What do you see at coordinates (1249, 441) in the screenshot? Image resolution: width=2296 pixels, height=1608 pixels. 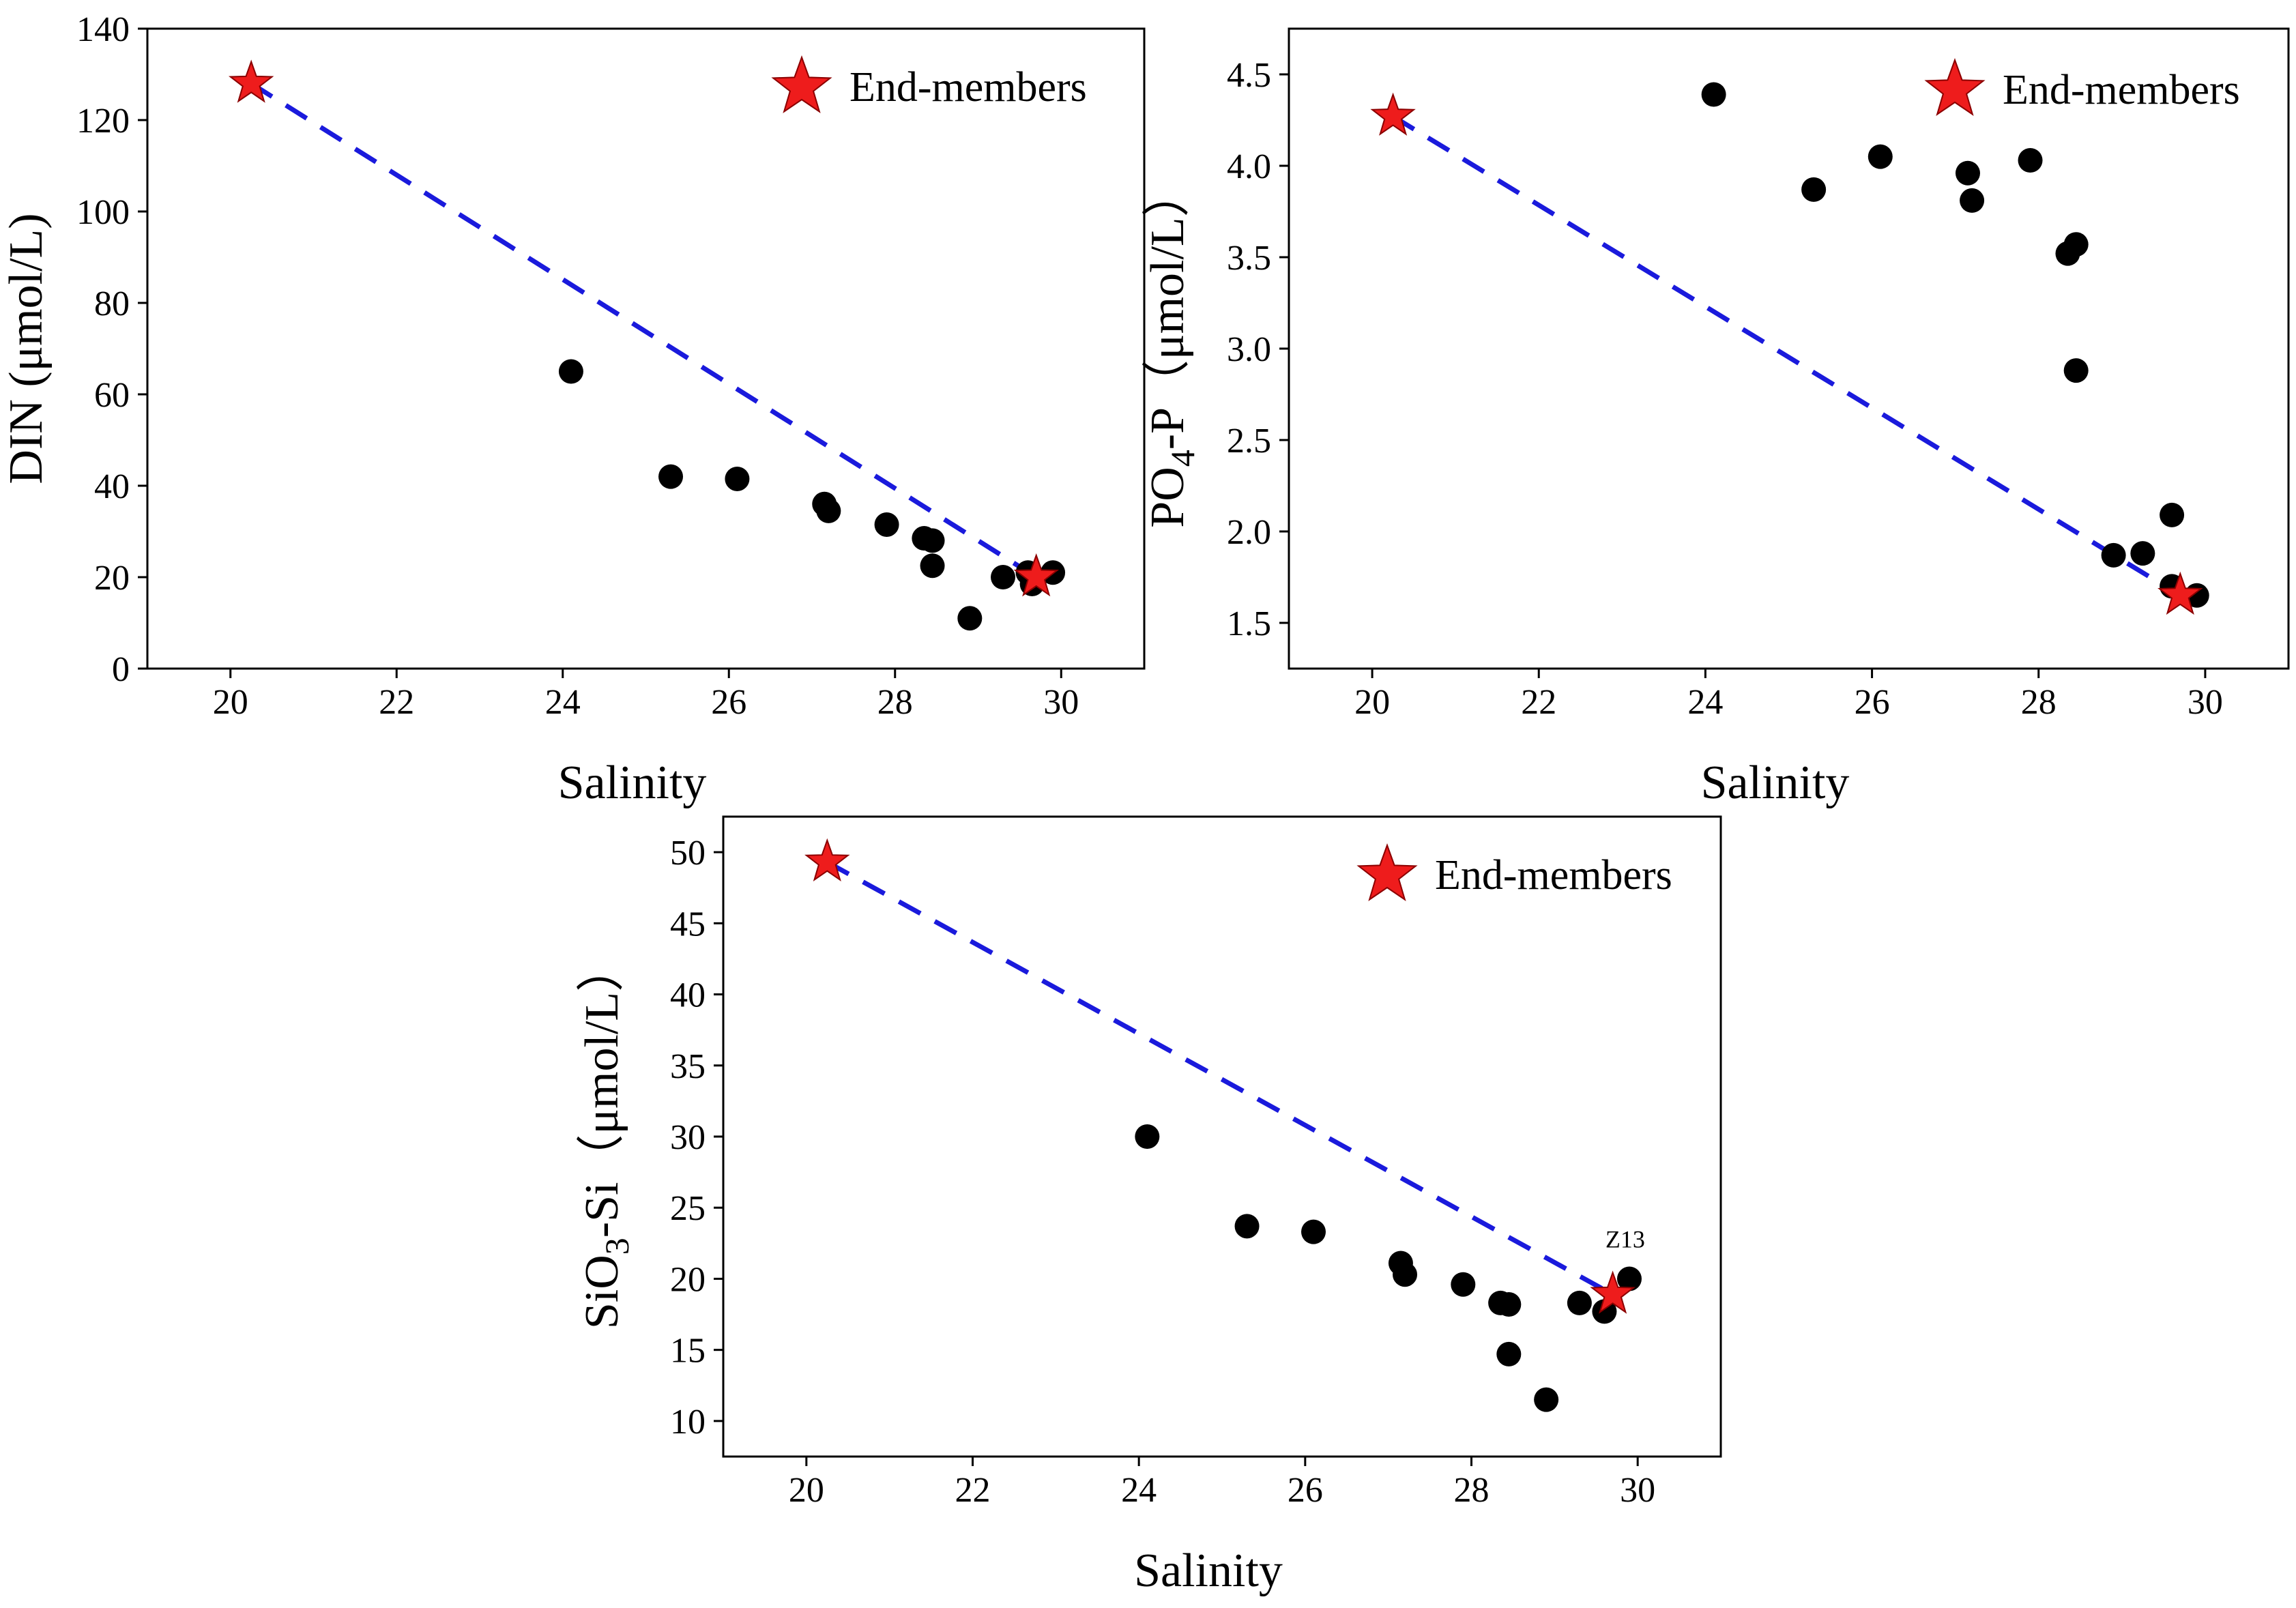 I see `y-tick-label: 2.5` at bounding box center [1249, 441].